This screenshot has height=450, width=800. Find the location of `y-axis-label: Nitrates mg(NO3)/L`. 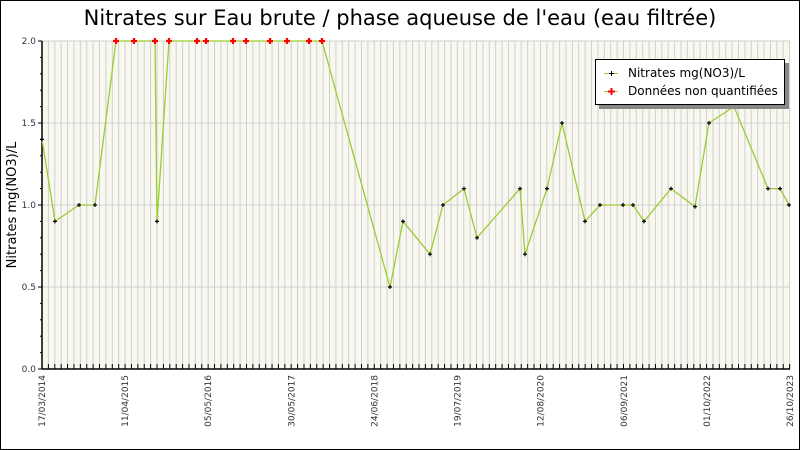

y-axis-label: Nitrates mg(NO3)/L is located at coordinates (12, 204).